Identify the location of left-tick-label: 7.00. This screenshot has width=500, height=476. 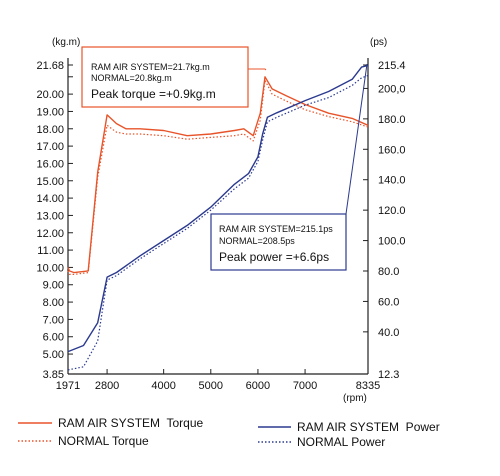
(53, 320).